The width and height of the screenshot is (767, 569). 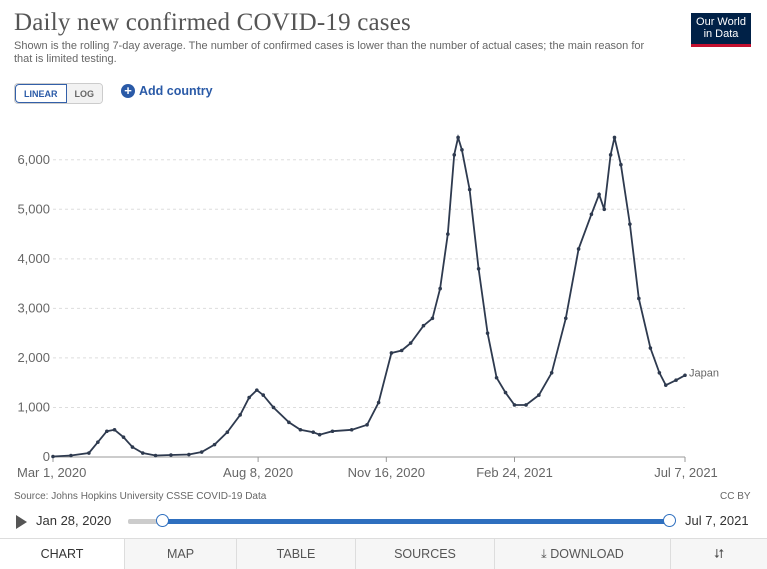 I want to click on tab-table: TABLE, so click(x=296, y=554).